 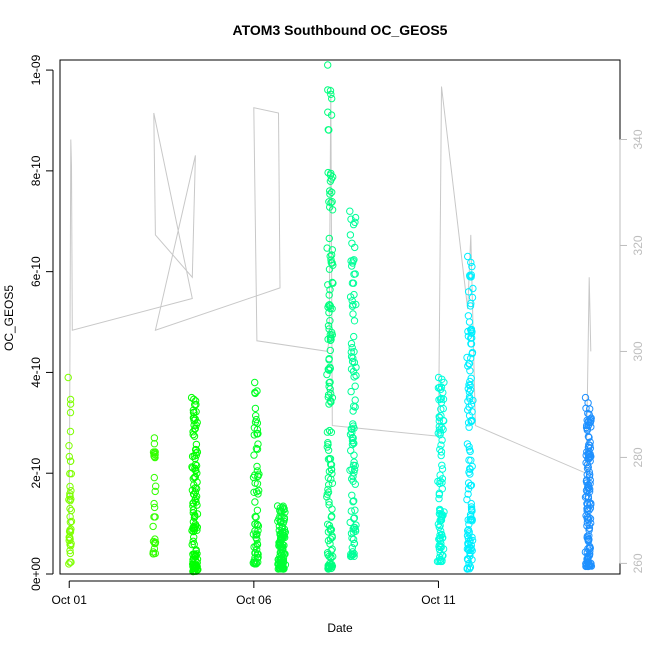 What do you see at coordinates (36, 574) in the screenshot?
I see `y-tick-label: 0e+00` at bounding box center [36, 574].